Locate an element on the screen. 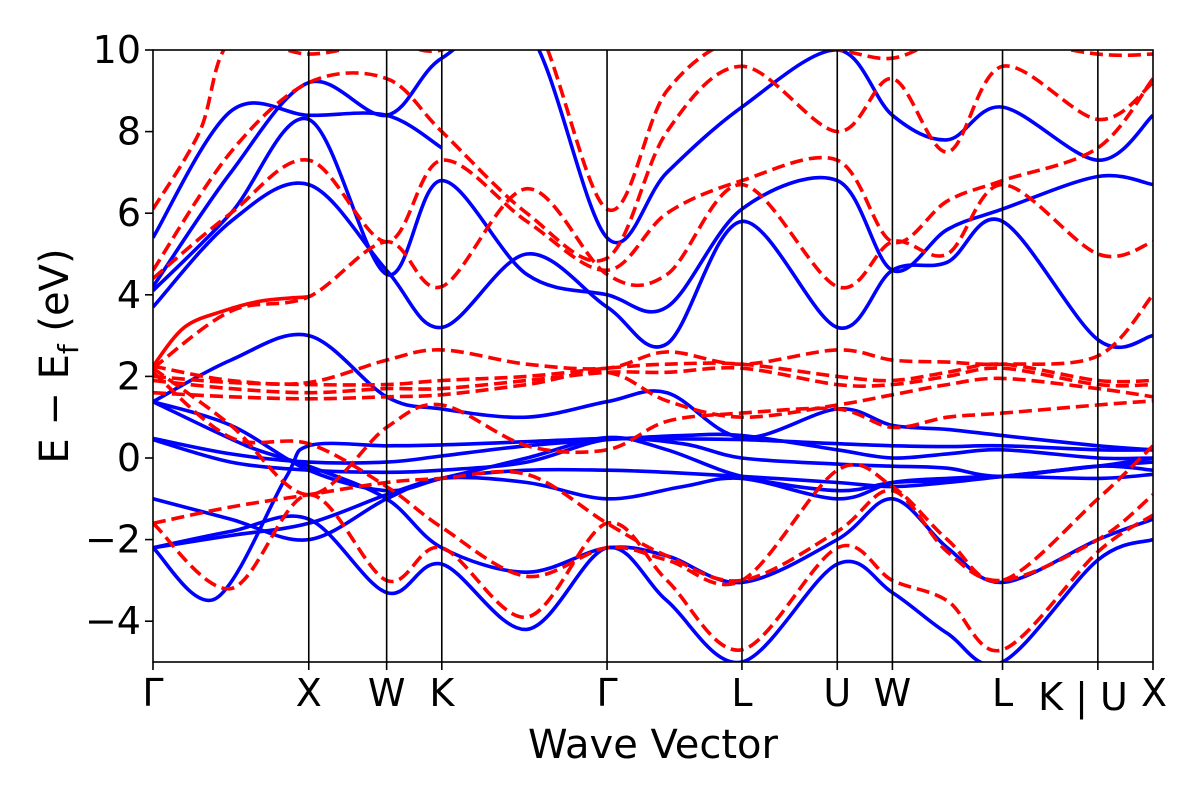 The image size is (1200, 800). y-tick-label: 4 is located at coordinates (129, 295).